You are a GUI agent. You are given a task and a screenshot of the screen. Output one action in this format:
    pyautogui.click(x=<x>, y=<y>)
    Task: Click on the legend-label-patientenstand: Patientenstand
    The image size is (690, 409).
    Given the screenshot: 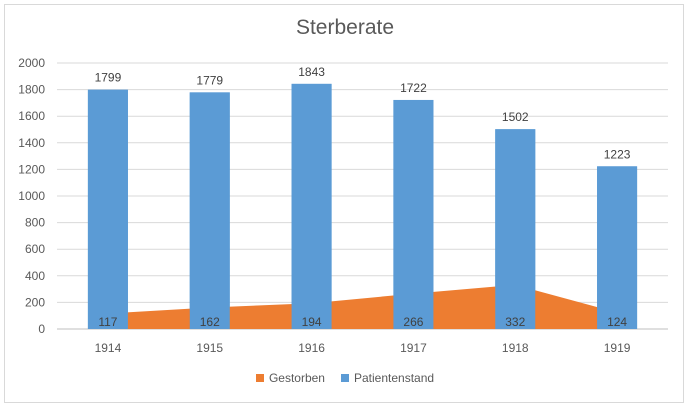 What is the action you would take?
    pyautogui.click(x=394, y=378)
    